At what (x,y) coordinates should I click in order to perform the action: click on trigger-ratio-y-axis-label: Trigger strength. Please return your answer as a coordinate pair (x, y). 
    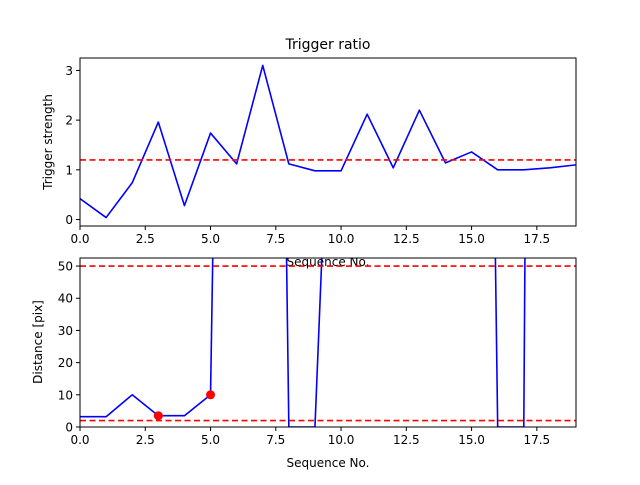
    Looking at the image, I should click on (48, 142).